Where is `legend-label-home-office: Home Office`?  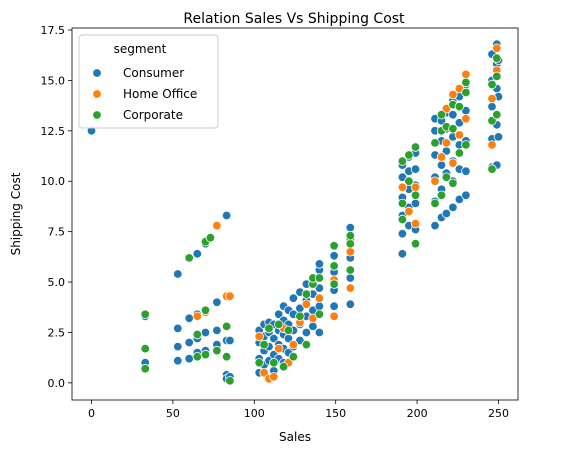 legend-label-home-office: Home Office is located at coordinates (160, 94).